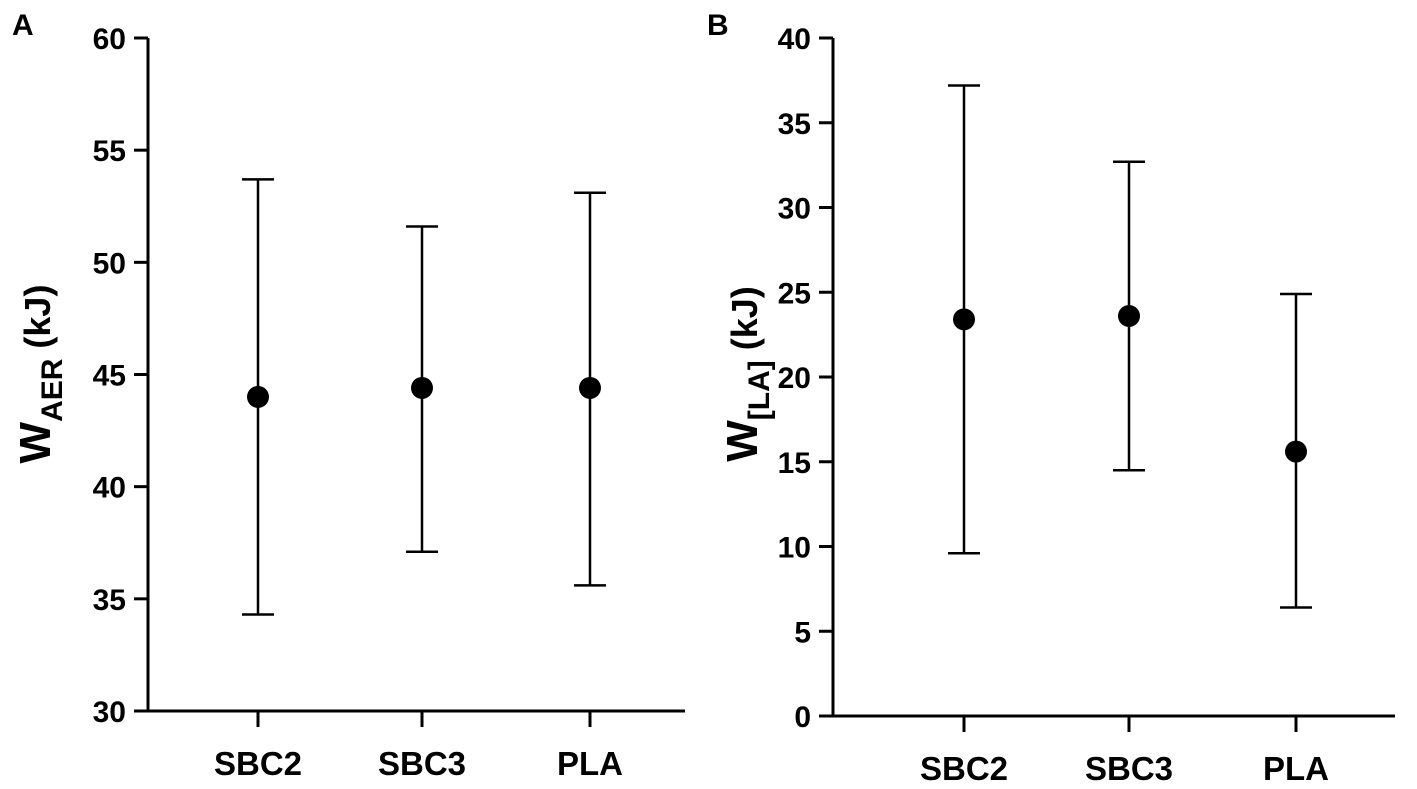 This screenshot has width=1417, height=789. What do you see at coordinates (109, 39) in the screenshot?
I see `y-tick-label: 60` at bounding box center [109, 39].